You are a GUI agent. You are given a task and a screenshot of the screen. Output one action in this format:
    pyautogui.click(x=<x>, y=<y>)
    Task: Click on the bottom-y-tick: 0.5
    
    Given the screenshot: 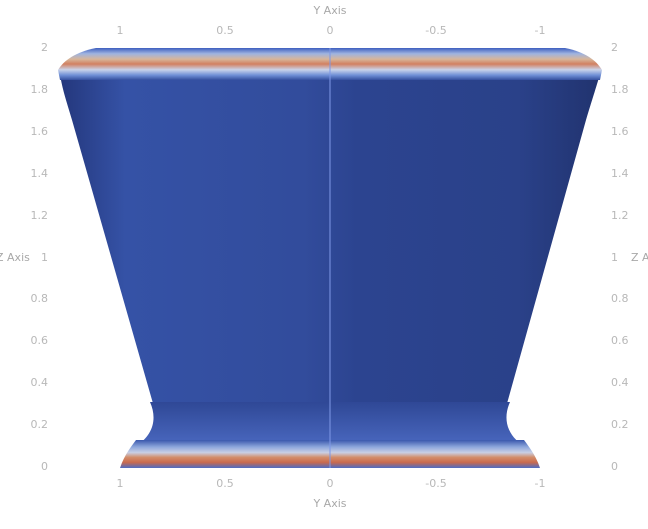 What is the action you would take?
    pyautogui.click(x=225, y=483)
    